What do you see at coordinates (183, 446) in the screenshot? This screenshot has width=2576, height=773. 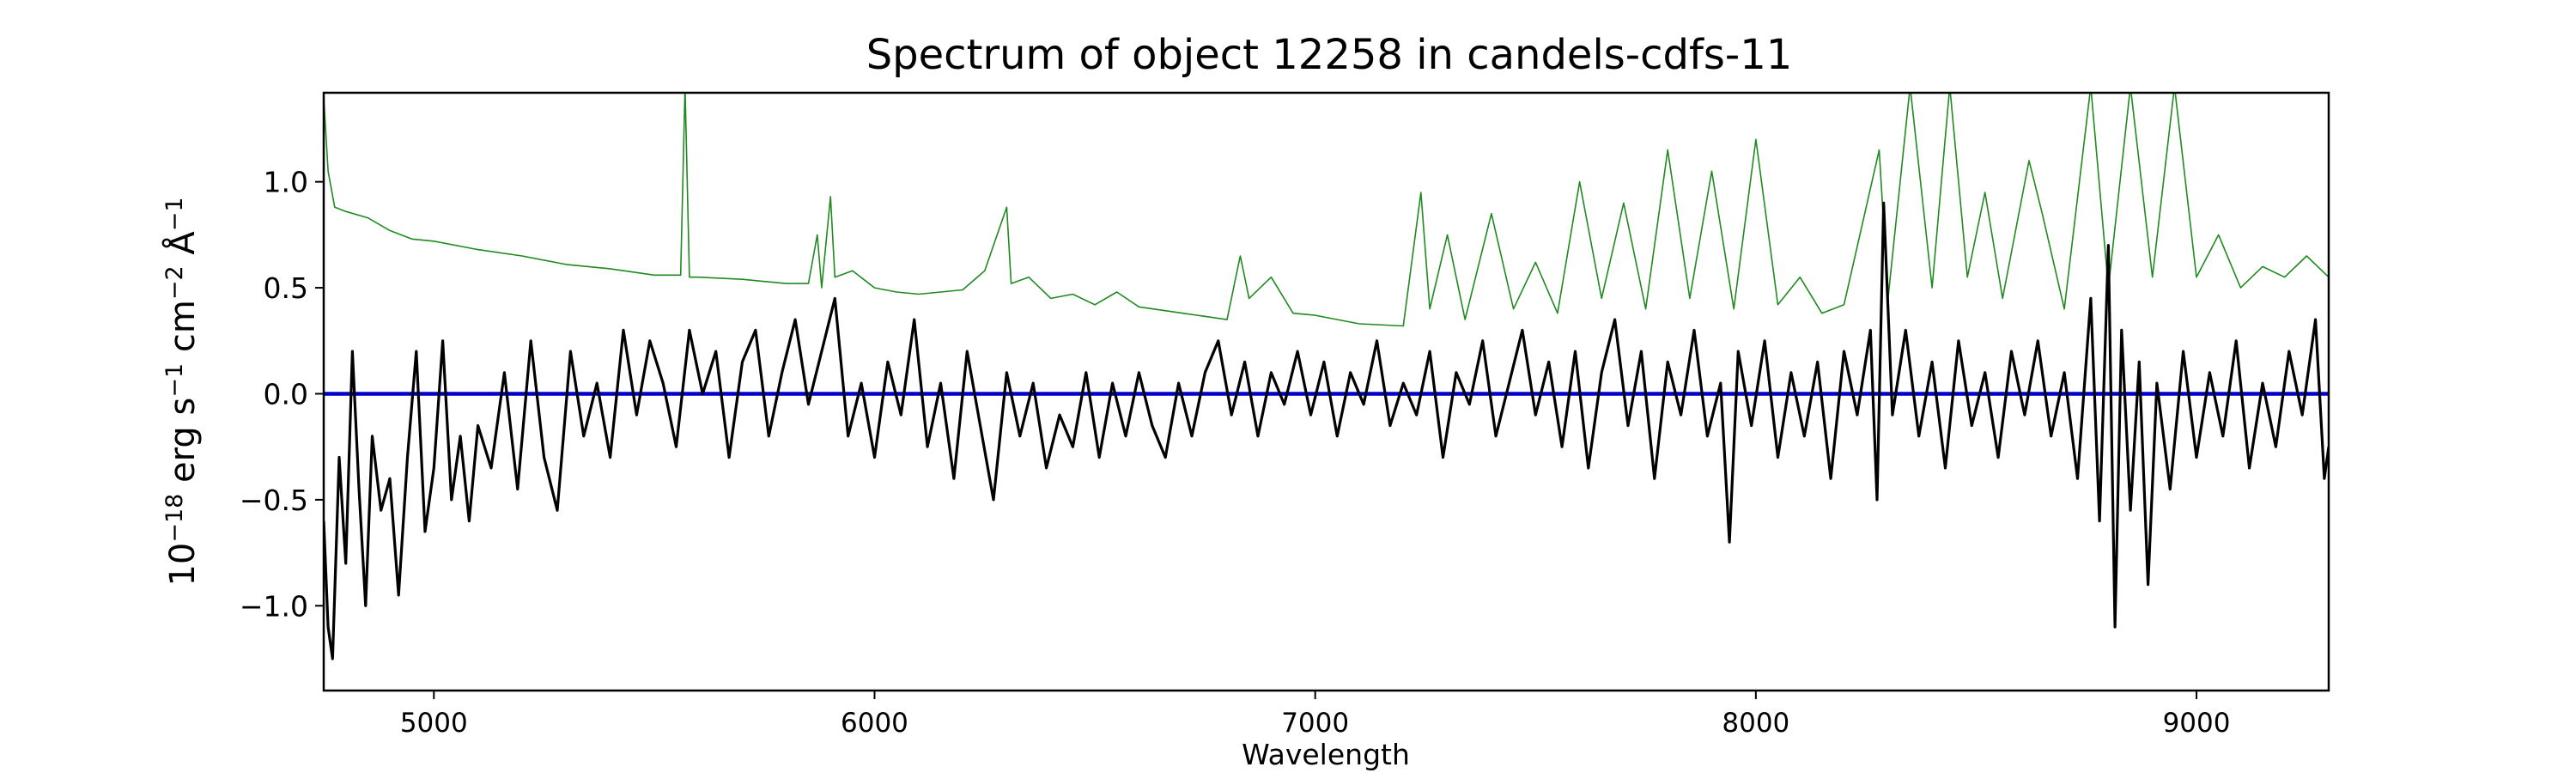 I see `y-axis-label-unit1: erg s` at bounding box center [183, 446].